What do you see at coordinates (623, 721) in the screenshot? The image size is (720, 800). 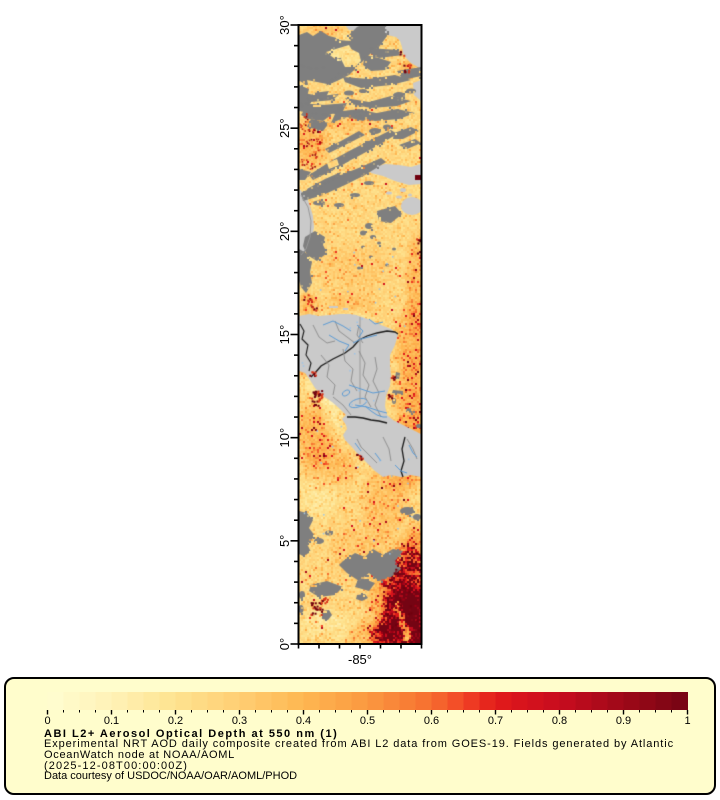 I see `svg-text: 0.9` at bounding box center [623, 721].